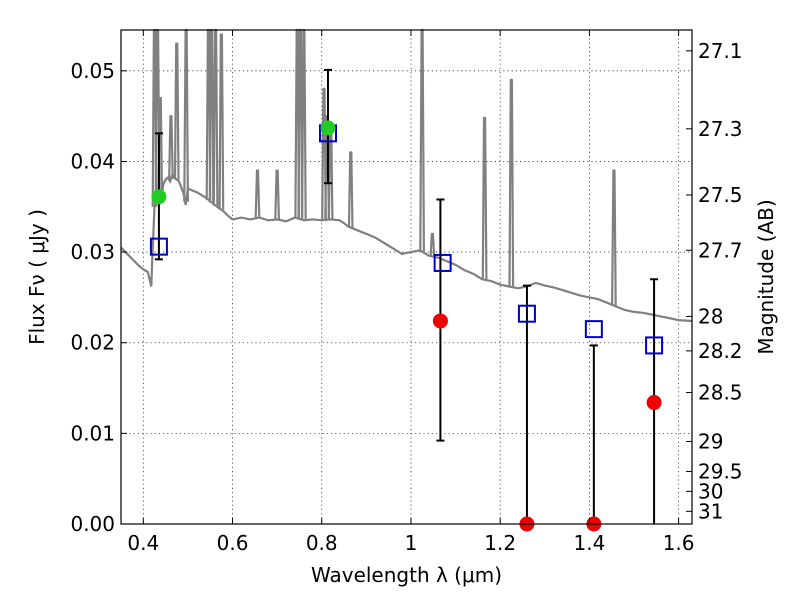  What do you see at coordinates (710, 491) in the screenshot?
I see `magnitude-tick-label: 30` at bounding box center [710, 491].